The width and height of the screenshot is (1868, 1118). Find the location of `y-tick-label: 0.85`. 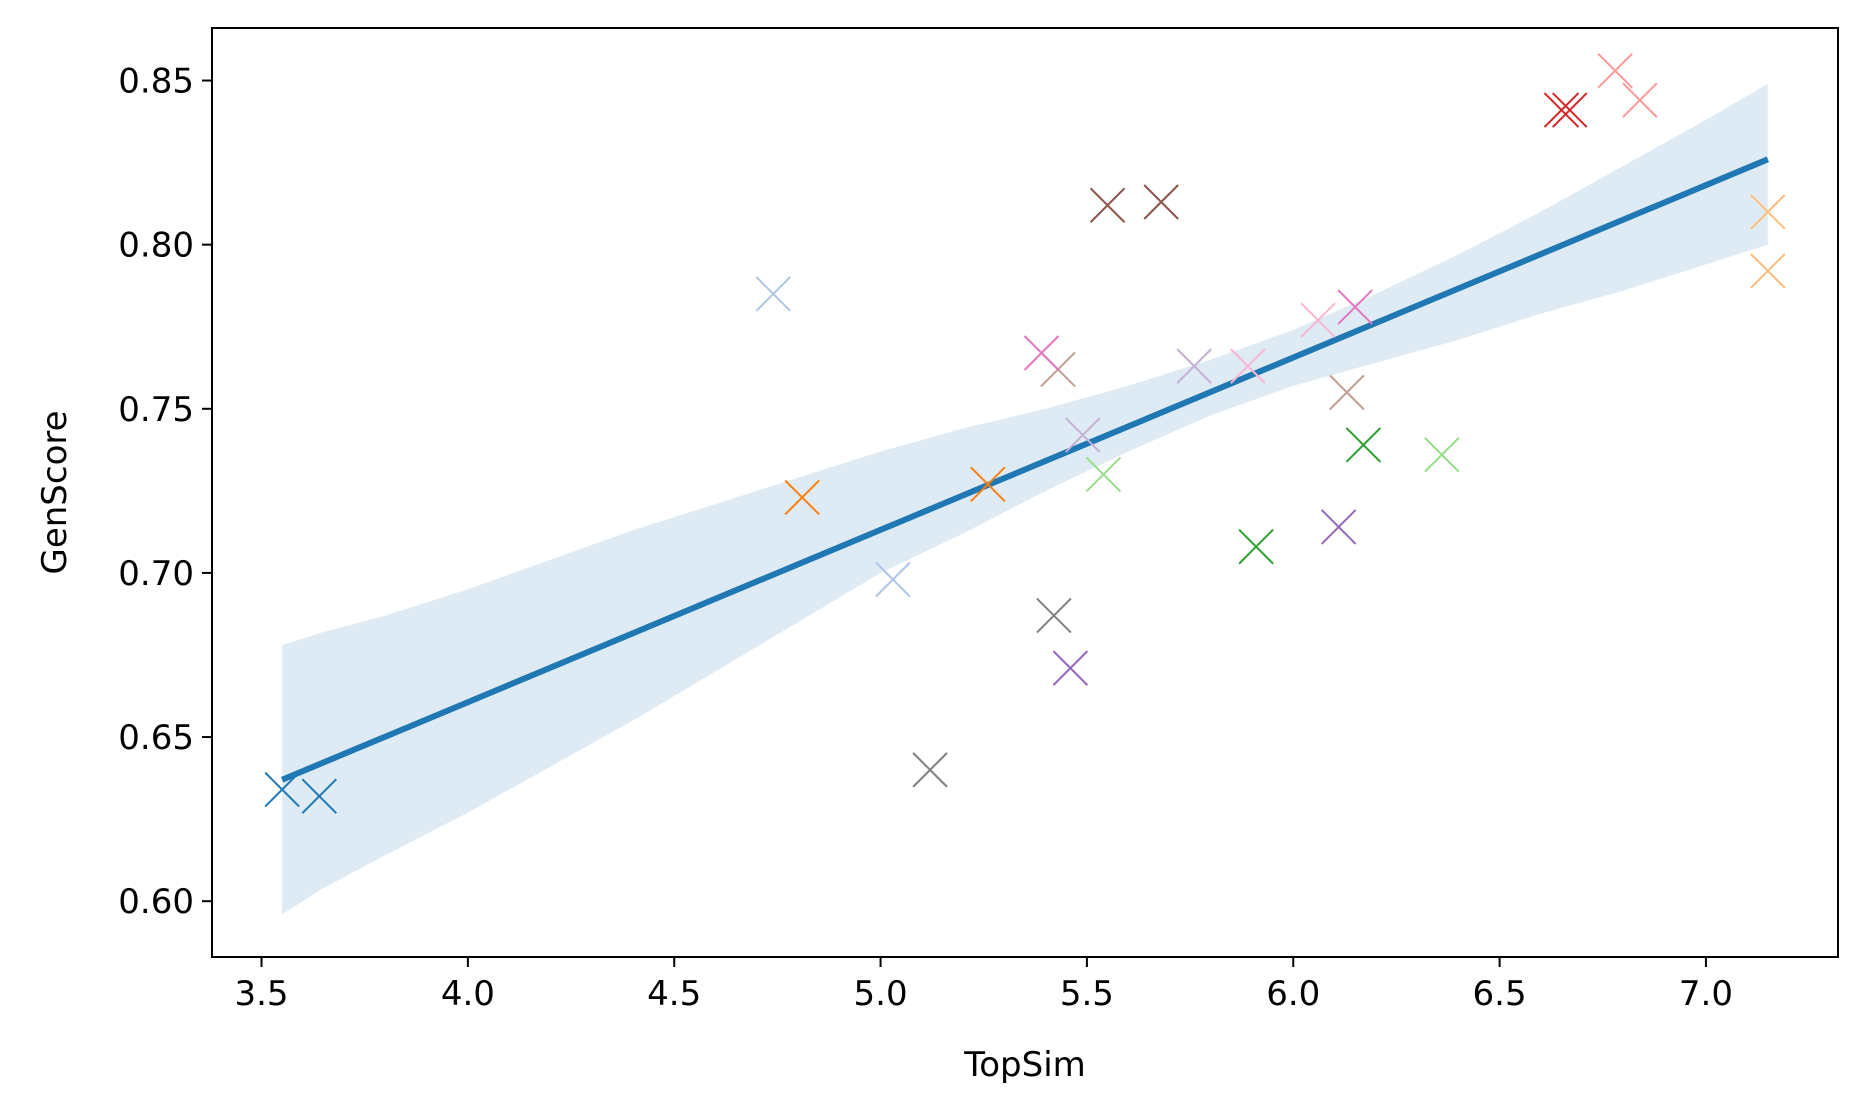

y-tick-label: 0.85 is located at coordinates (156, 82).